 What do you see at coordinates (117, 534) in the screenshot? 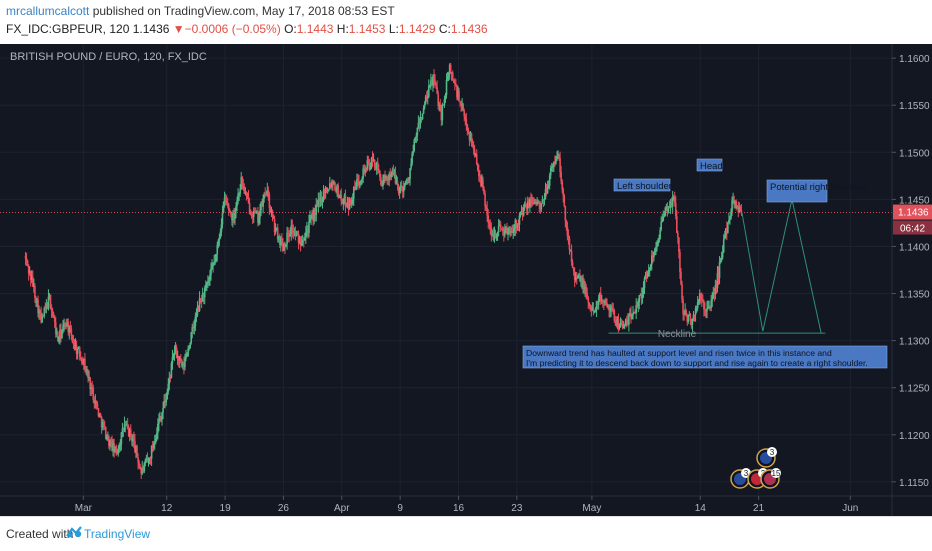
I see `tradingview-brand-link: TradingView` at bounding box center [117, 534].